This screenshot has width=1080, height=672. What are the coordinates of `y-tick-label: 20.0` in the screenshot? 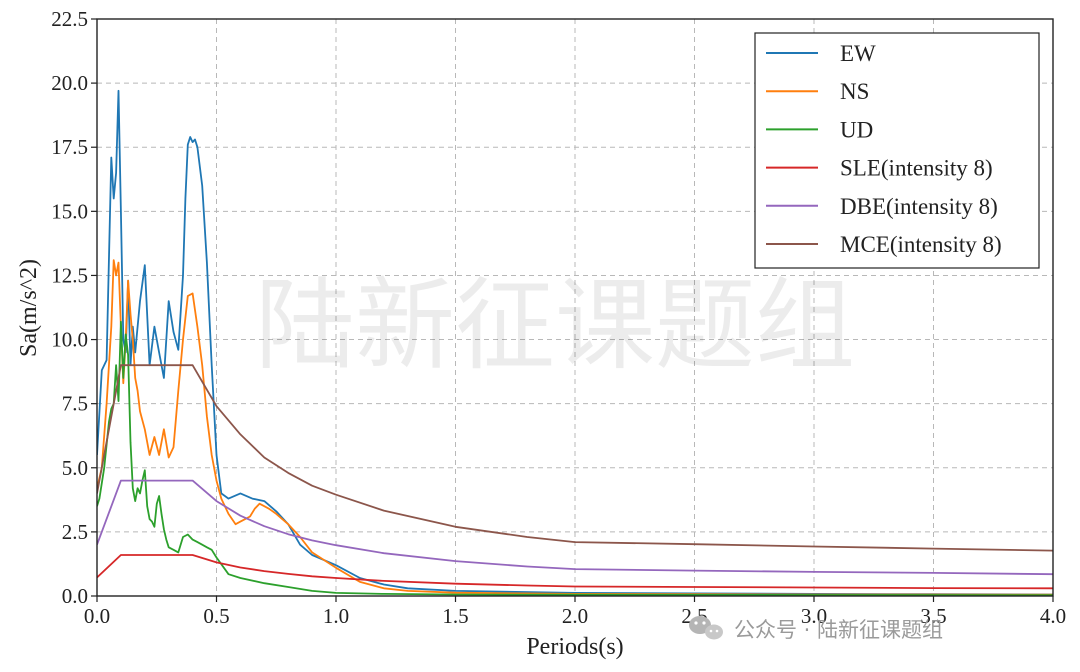 It's located at (69, 83).